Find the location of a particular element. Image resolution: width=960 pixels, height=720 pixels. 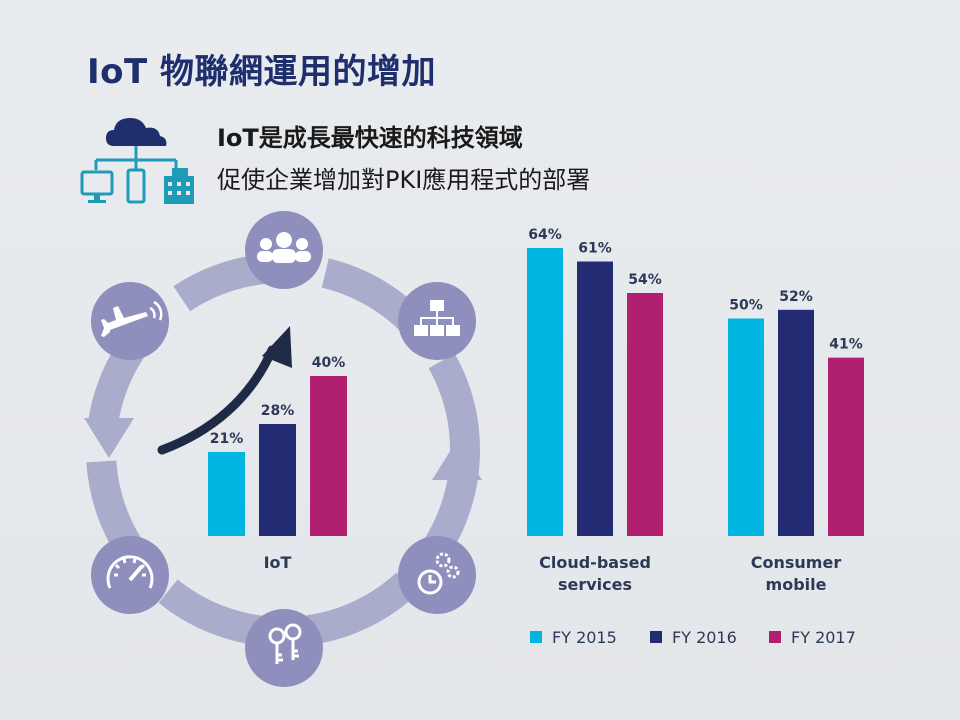

category-label: Consumer is located at coordinates (796, 562).